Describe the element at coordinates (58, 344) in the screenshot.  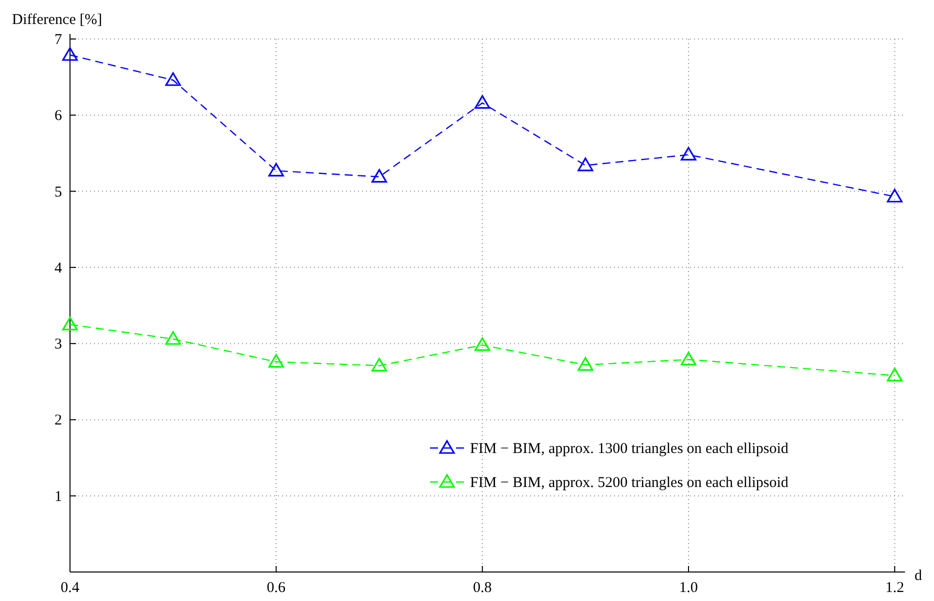
I see `y-tick-label: 3` at that location.